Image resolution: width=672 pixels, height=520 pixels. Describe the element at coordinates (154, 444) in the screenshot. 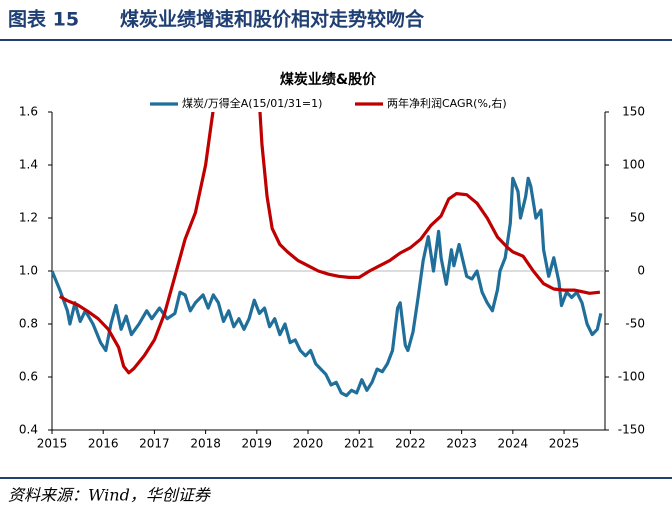

I see `x-tick-label: 2017` at that location.